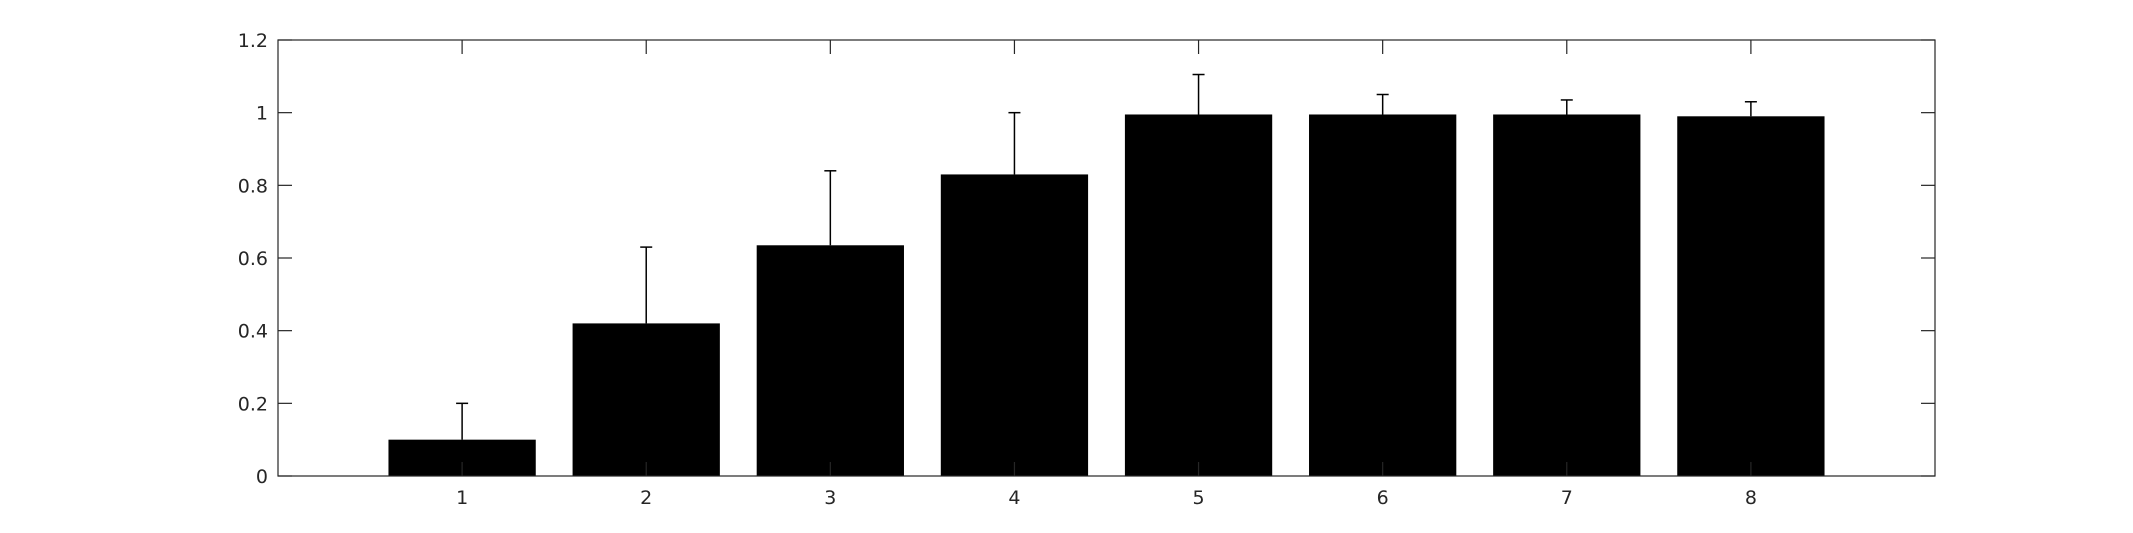  Describe the element at coordinates (253, 186) in the screenshot. I see `y-tick-label: 0.8` at that location.